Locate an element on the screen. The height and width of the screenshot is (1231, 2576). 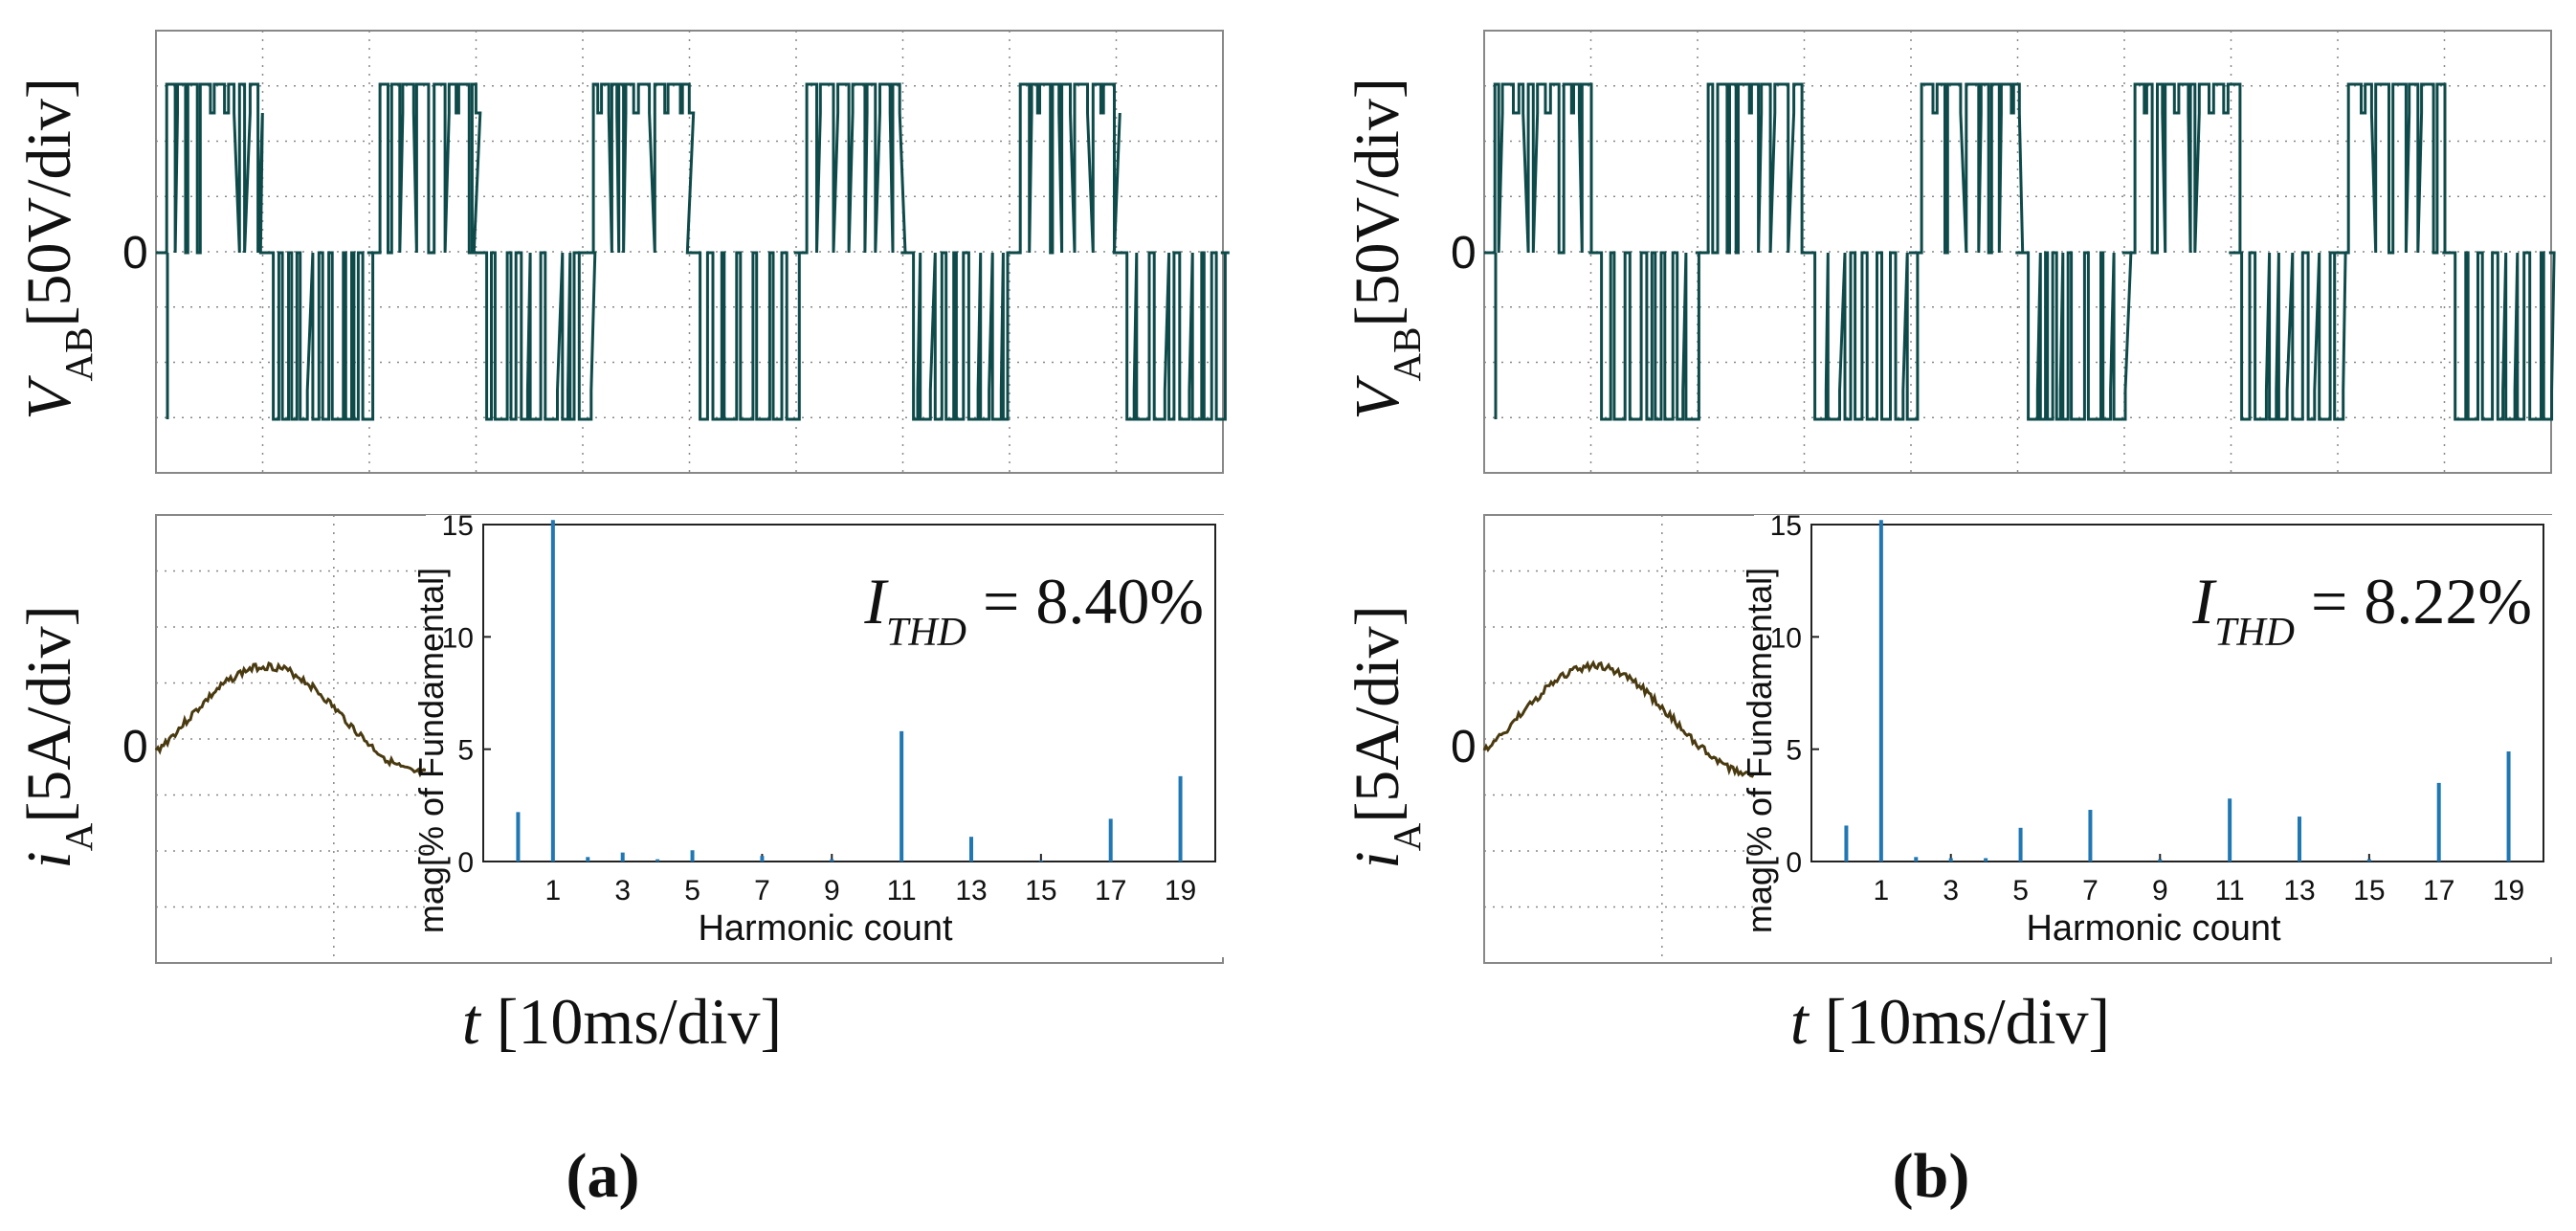
panel-label: (b) is located at coordinates (1931, 1176).